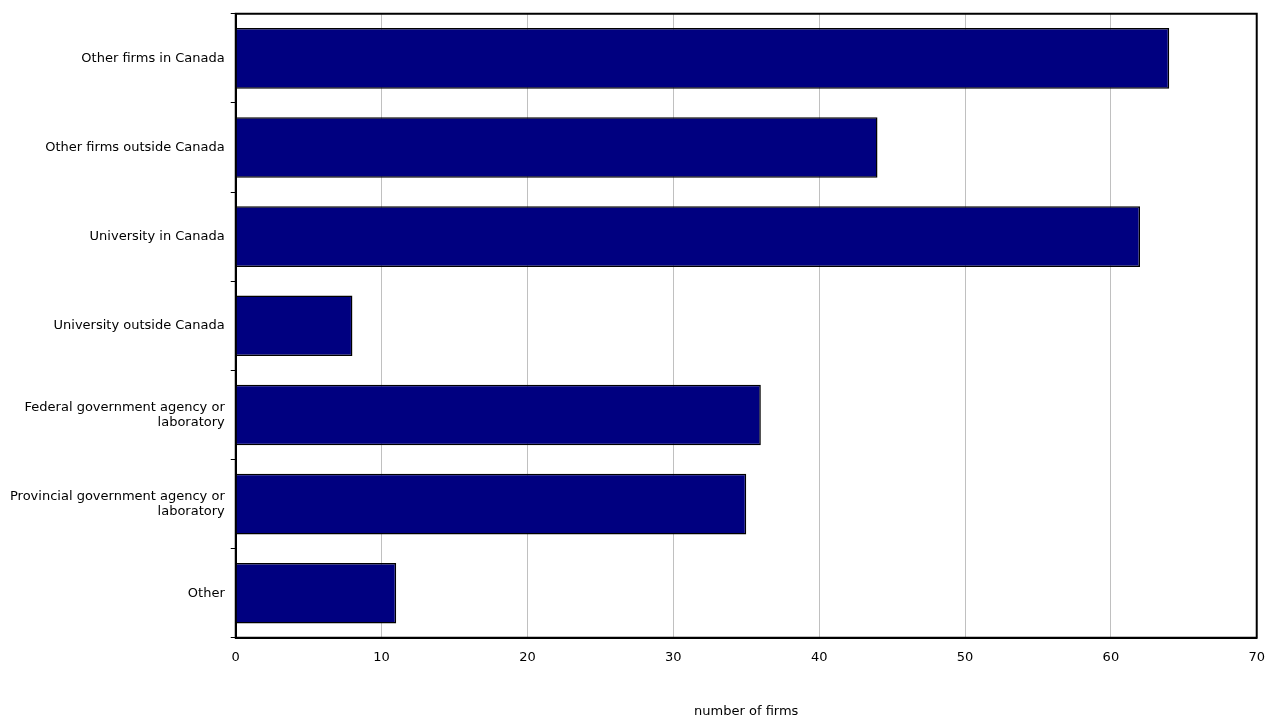 The width and height of the screenshot is (1277, 725). Describe the element at coordinates (125, 414) in the screenshot. I see `y-tick-label: Federal government agency or laboratory` at that location.